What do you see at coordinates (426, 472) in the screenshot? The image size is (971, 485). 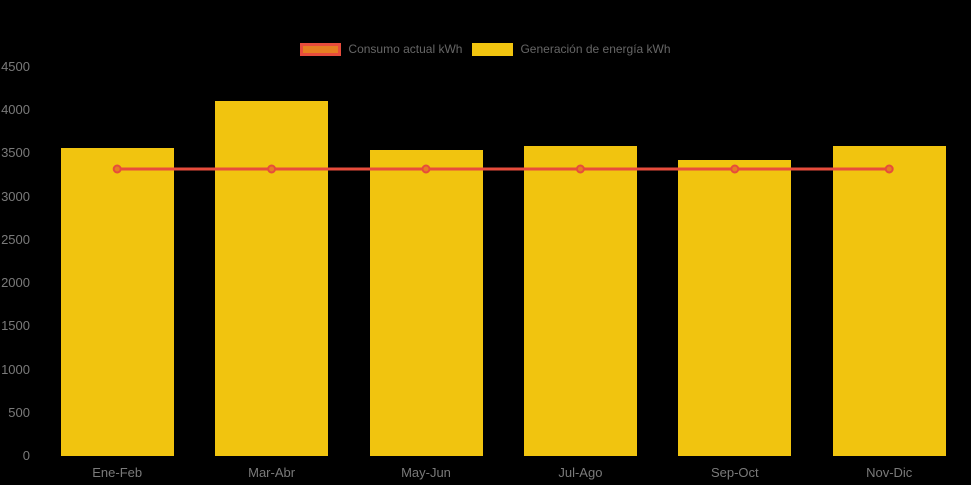 I see `x-axis-category-label: May-Jun` at bounding box center [426, 472].